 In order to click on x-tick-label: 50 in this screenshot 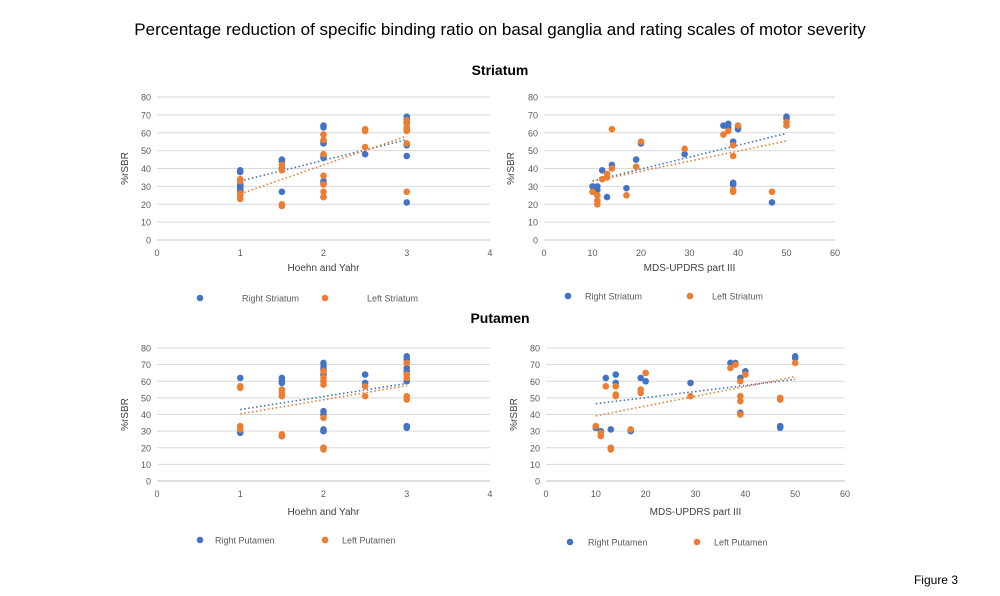, I will do `click(795, 494)`.